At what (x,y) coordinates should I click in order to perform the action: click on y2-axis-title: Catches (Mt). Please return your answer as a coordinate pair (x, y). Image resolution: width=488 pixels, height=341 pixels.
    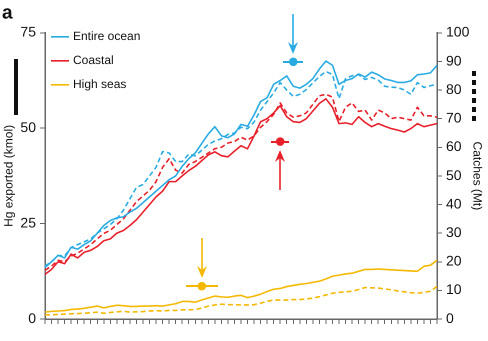
    Looking at the image, I should click on (477, 176).